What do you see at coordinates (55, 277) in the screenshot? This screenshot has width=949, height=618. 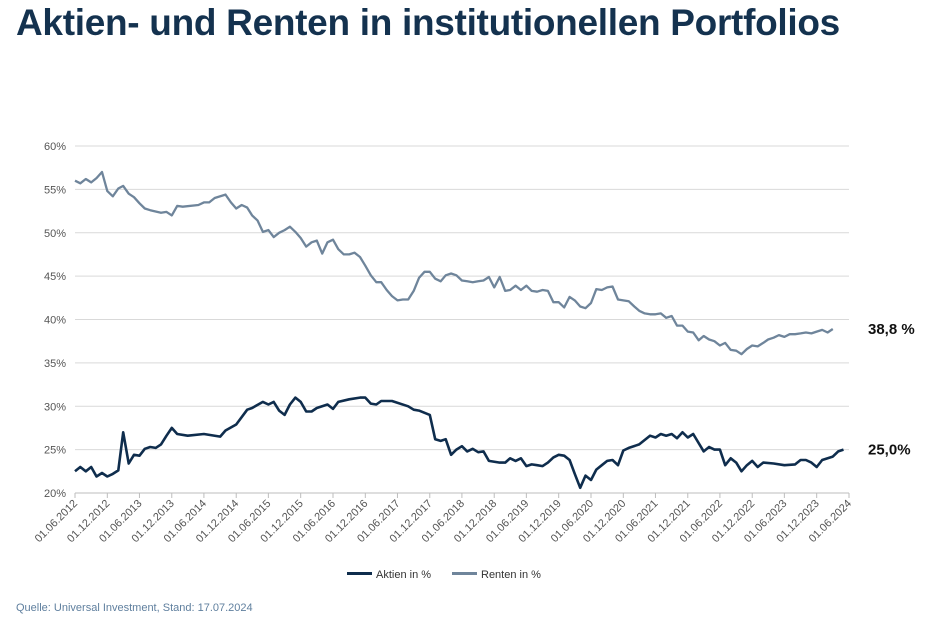 I see `y-tick-label: 45%` at bounding box center [55, 277].